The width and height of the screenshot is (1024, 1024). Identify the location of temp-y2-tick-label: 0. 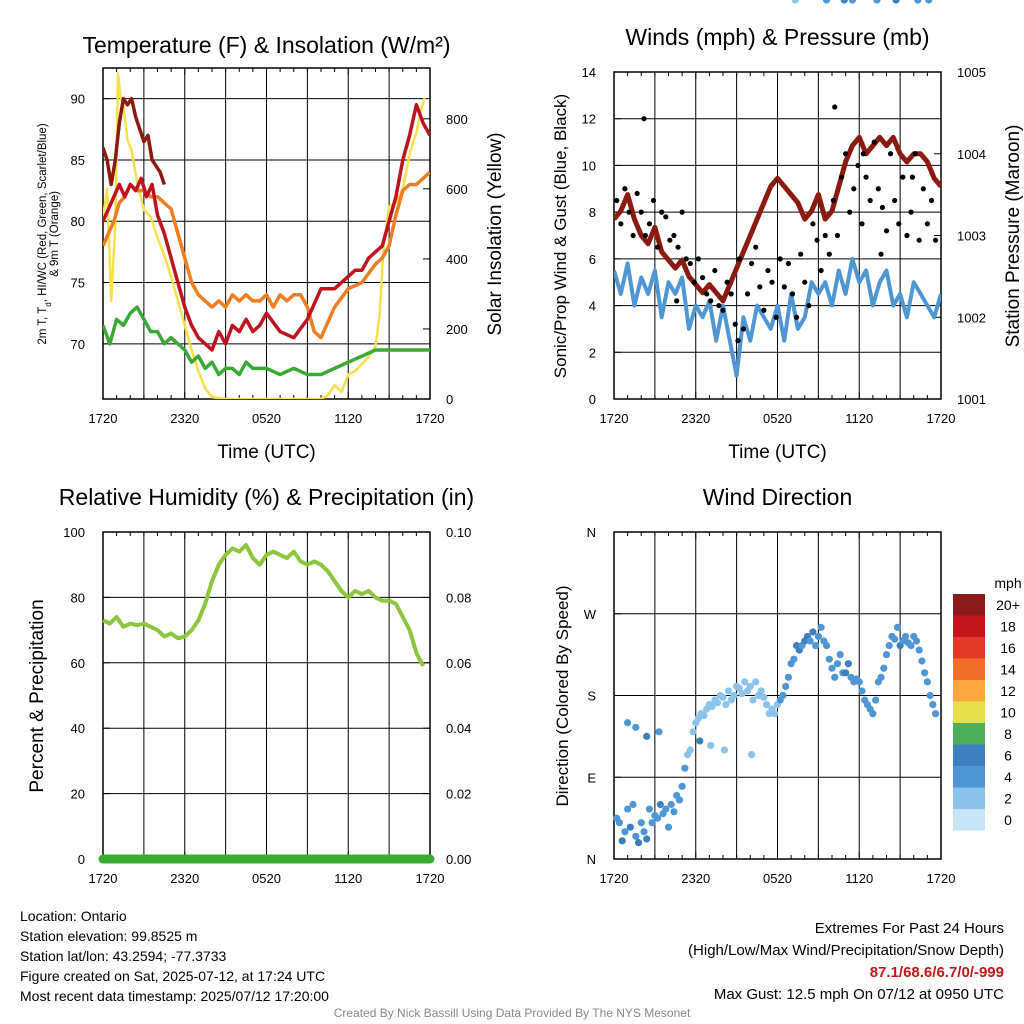
(449, 399).